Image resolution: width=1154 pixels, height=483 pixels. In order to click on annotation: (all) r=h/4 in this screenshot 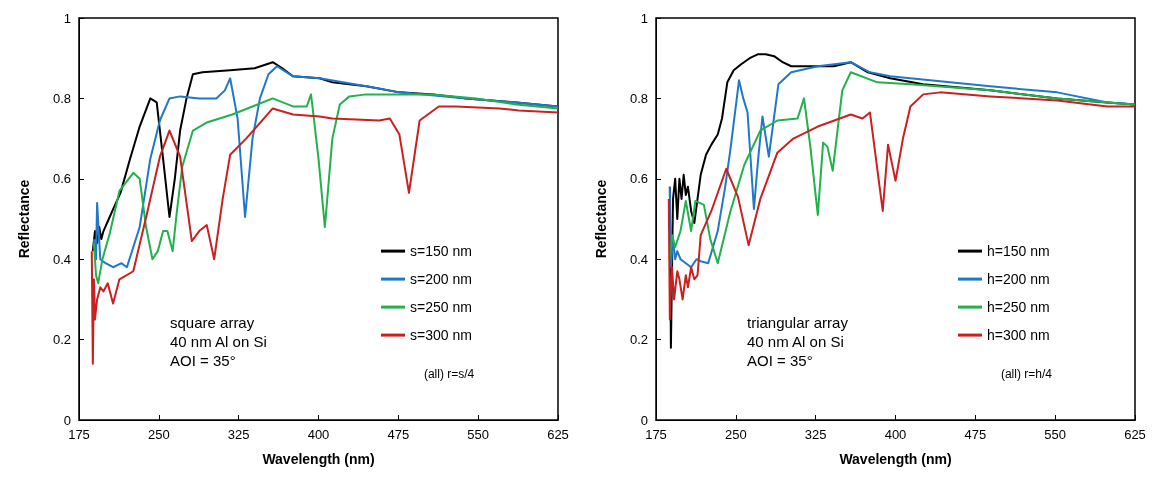, I will do `click(1026, 373)`.